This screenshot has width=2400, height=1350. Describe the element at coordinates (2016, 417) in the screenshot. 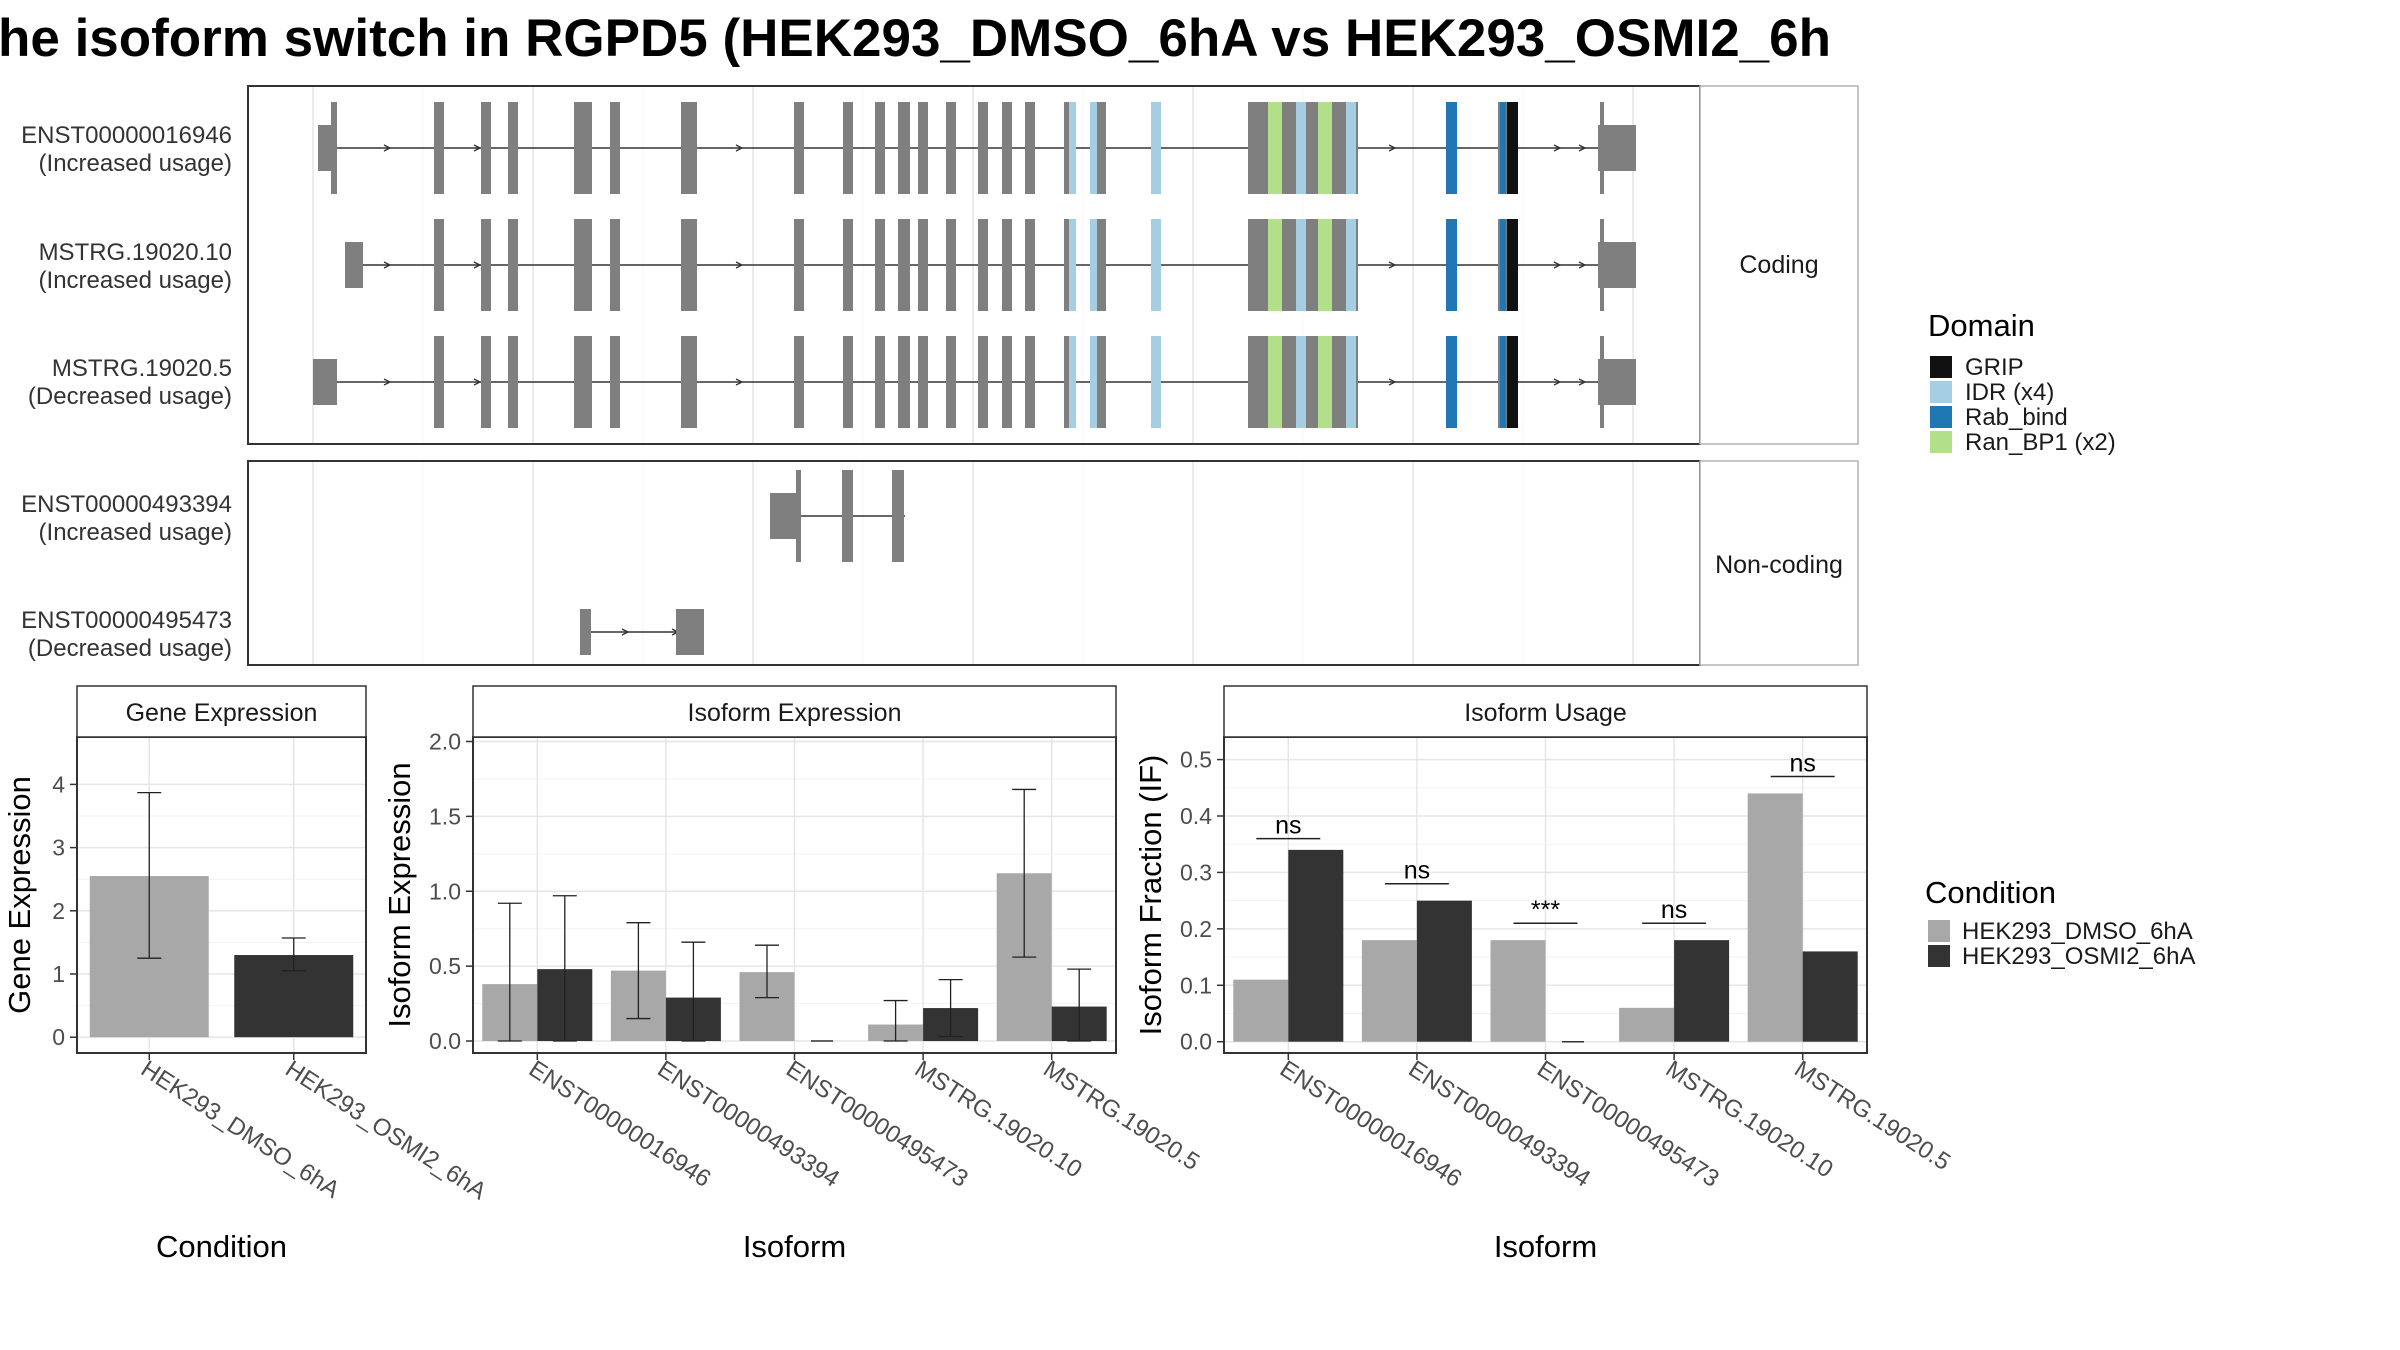

I see `legend-label: Rab_bind` at that location.